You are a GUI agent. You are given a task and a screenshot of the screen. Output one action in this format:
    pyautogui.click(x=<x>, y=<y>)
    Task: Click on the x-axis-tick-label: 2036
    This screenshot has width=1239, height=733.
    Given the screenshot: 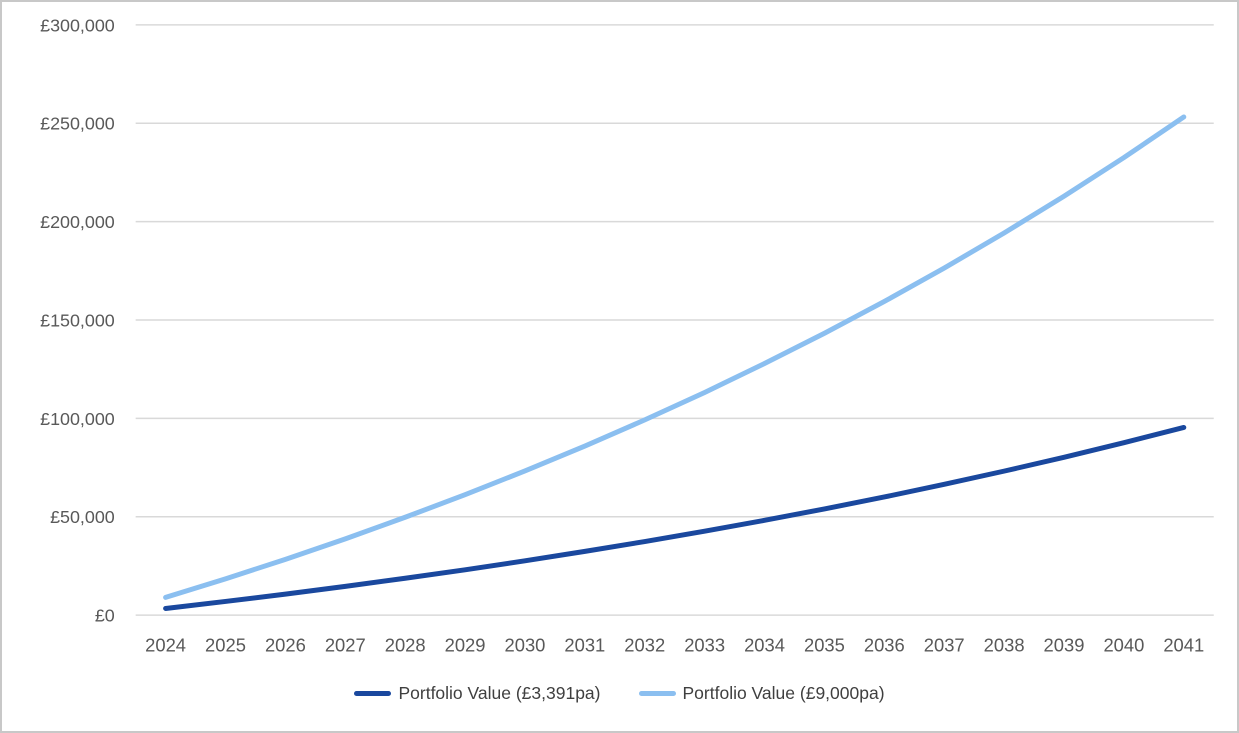 What is the action you would take?
    pyautogui.click(x=884, y=644)
    